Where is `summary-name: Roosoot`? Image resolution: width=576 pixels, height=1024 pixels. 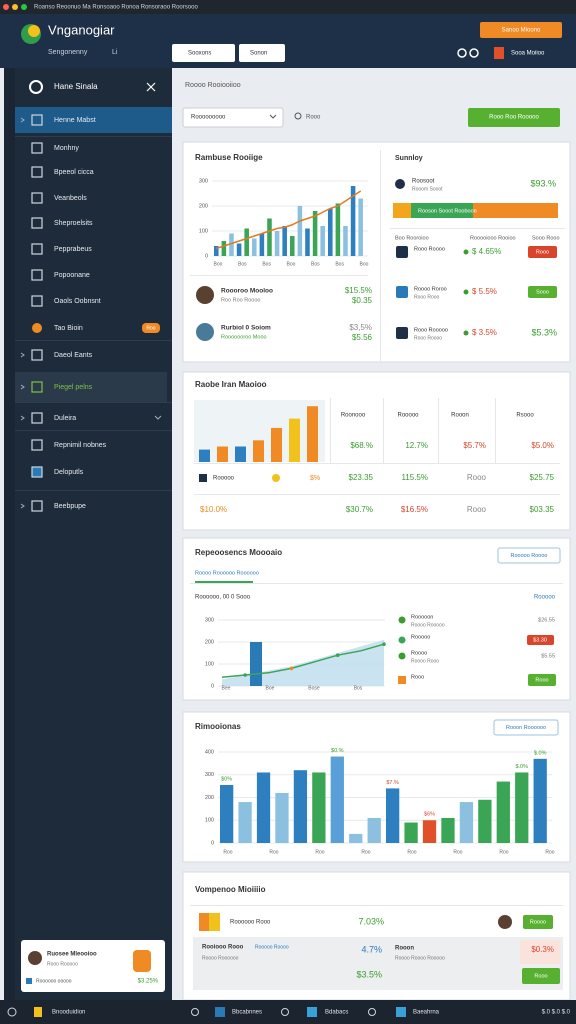
summary-name: Roosoot is located at coordinates (423, 182).